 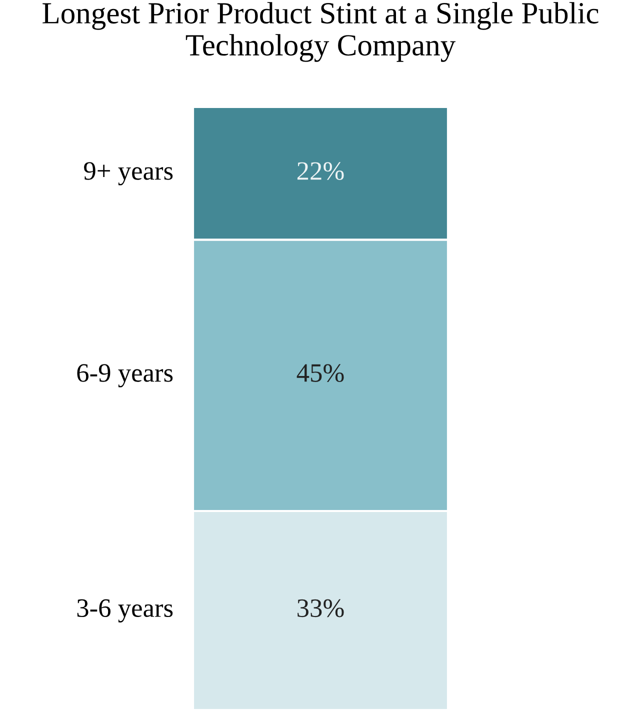 What do you see at coordinates (128, 174) in the screenshot?
I see `series-label: 9+ years` at bounding box center [128, 174].